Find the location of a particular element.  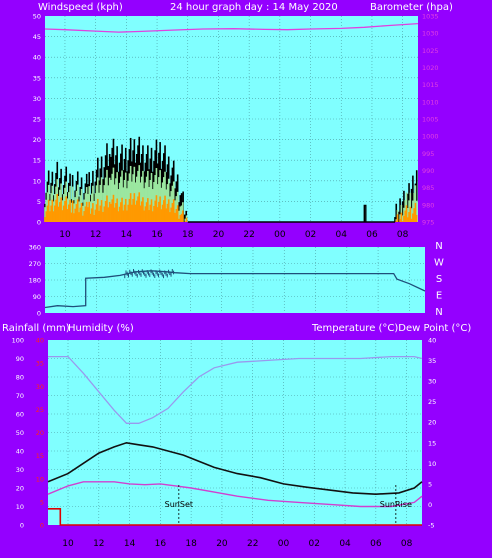

barometer-line is located at coordinates (231, 27).